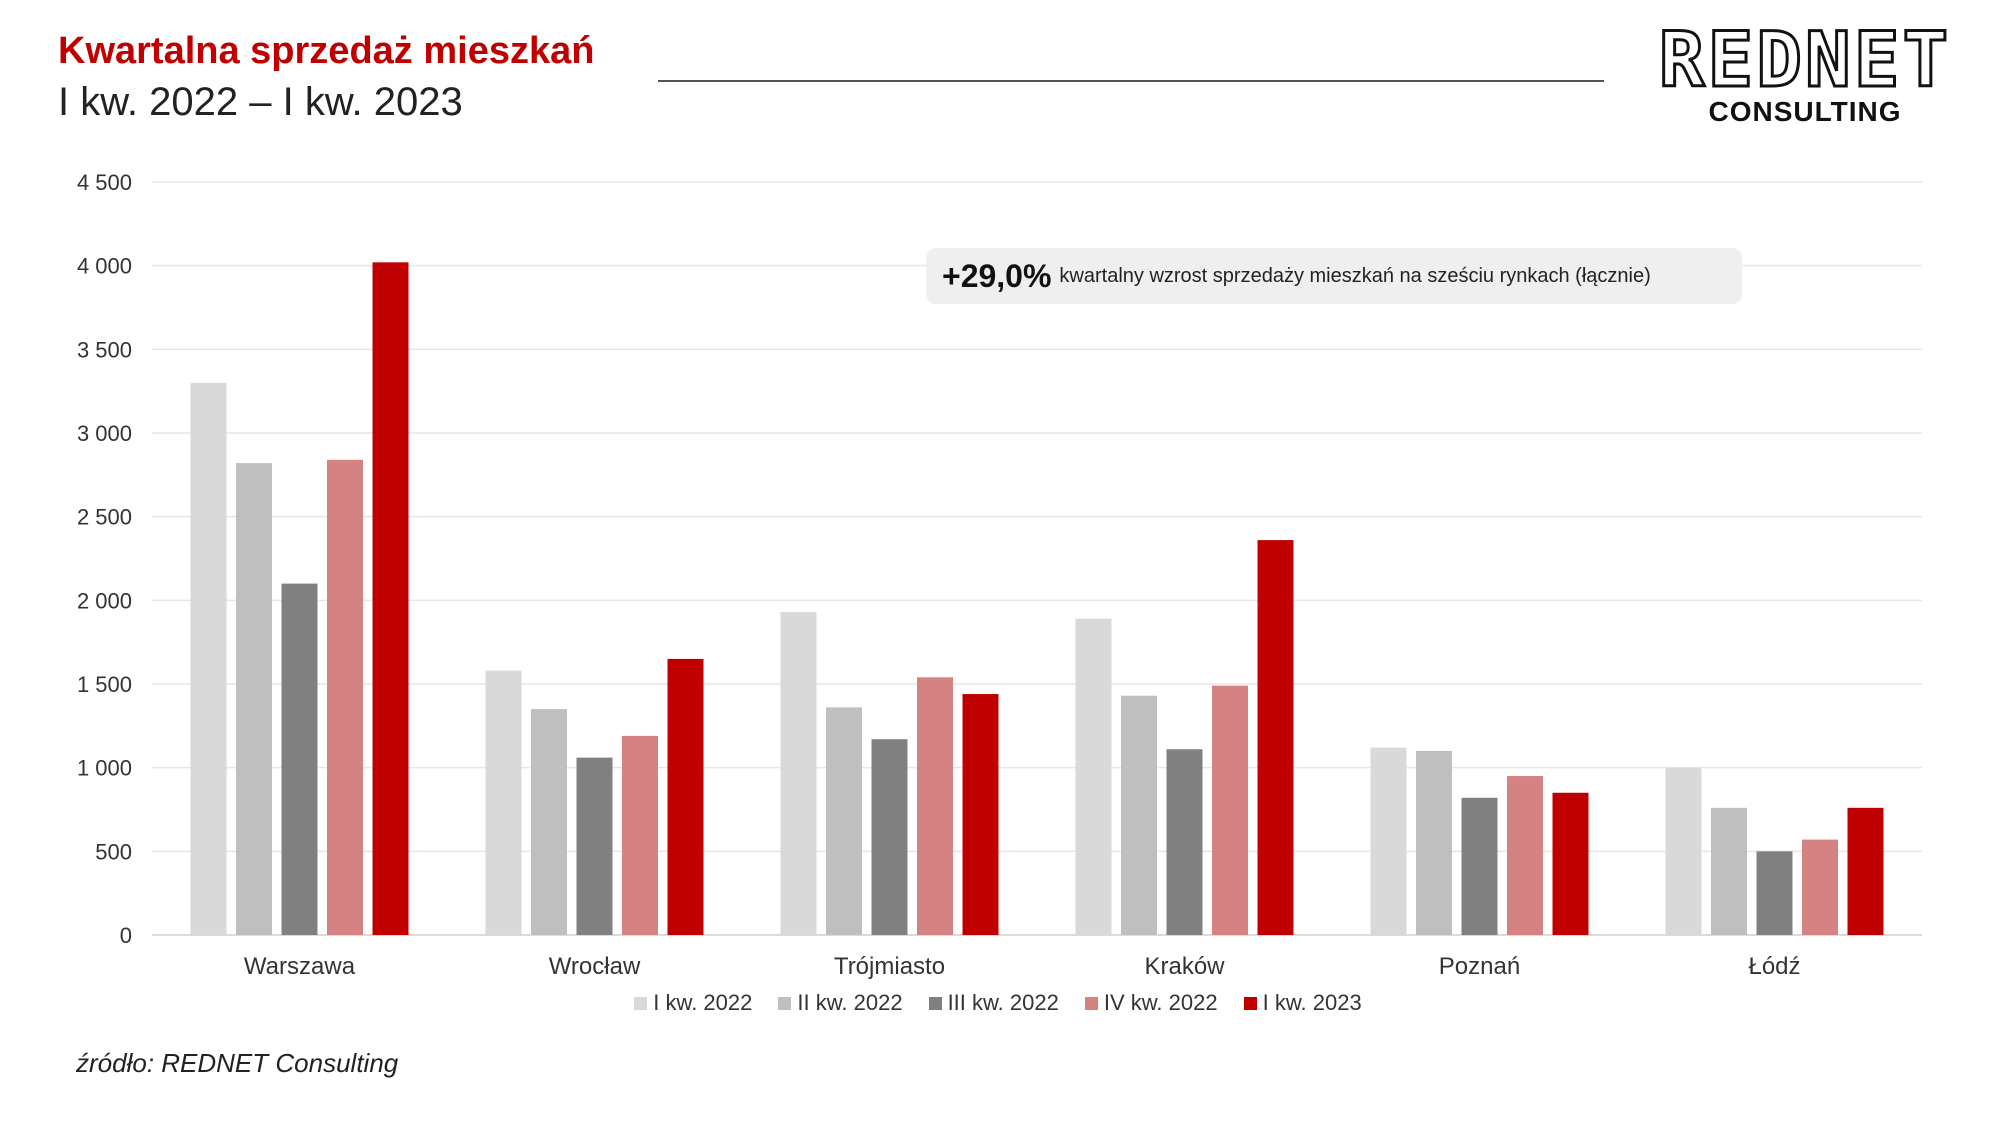  What do you see at coordinates (104, 600) in the screenshot?
I see `y-tick-label: 2 000` at bounding box center [104, 600].